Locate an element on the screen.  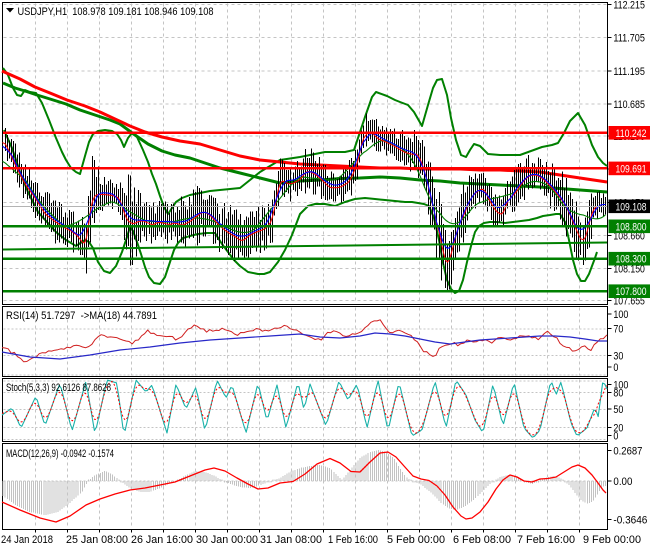
svg-text: 107.800 is located at coordinates (631, 292).